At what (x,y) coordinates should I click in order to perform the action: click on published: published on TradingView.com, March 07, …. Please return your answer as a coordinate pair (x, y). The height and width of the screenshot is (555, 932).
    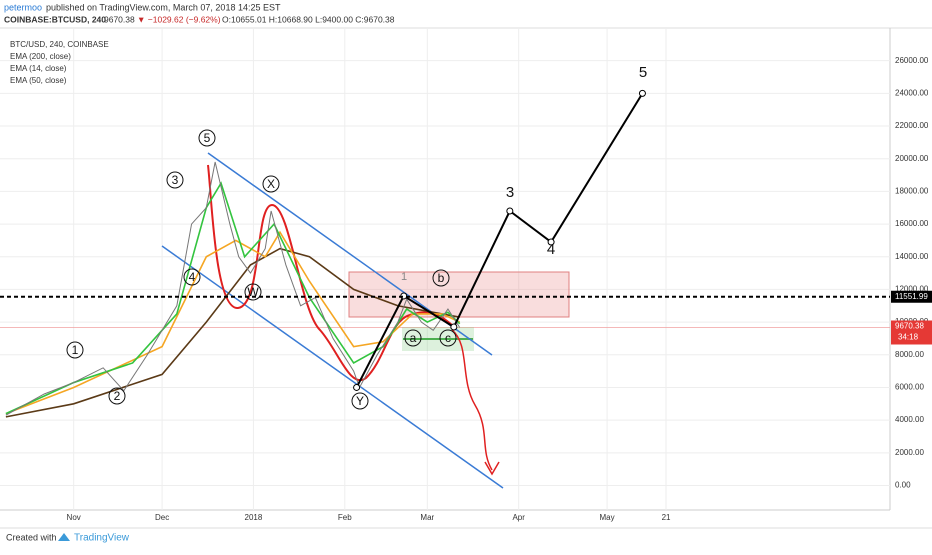
    Looking at the image, I should click on (163, 7).